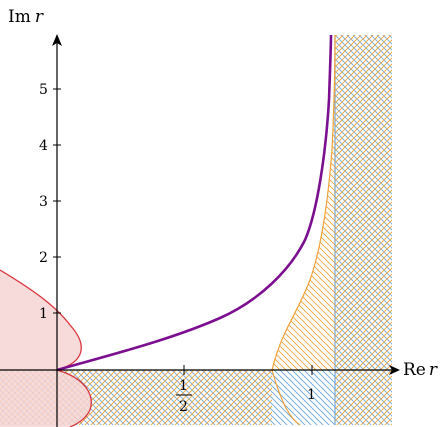 This screenshot has width=441, height=427. I want to click on y-tick-label: 3, so click(43, 202).